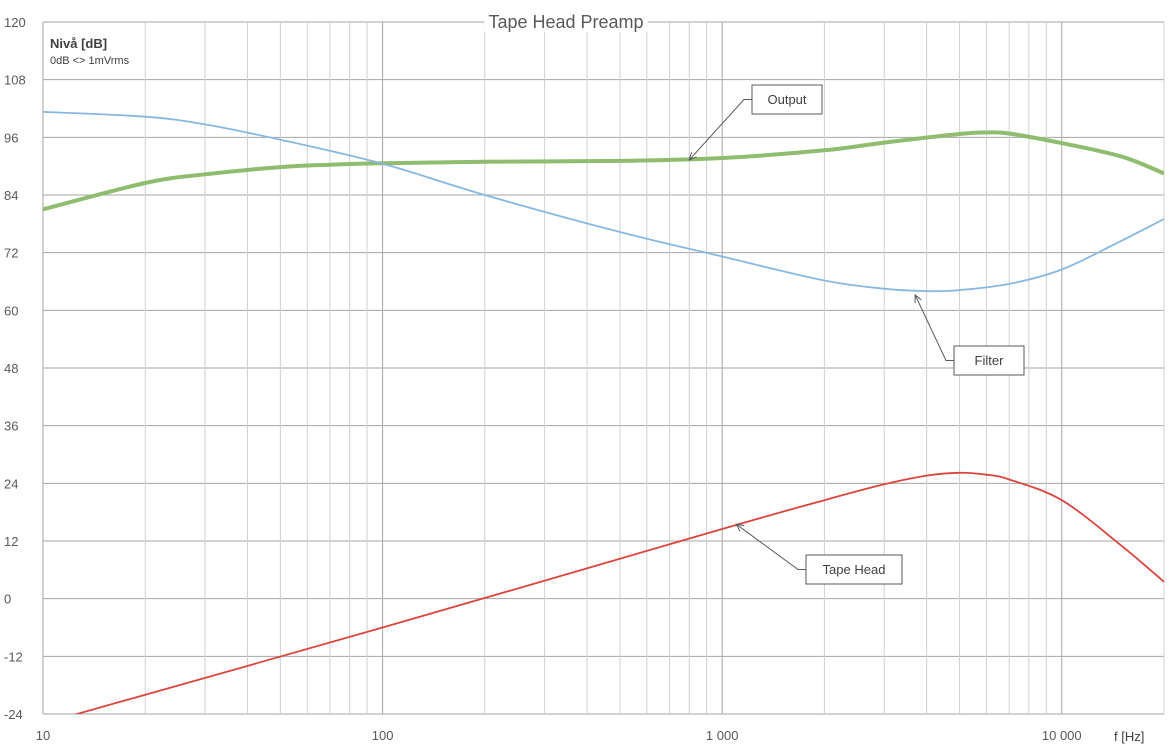 The image size is (1173, 755). What do you see at coordinates (90, 61) in the screenshot?
I see `y-axis-note: 0dB <> 1mVrms` at bounding box center [90, 61].